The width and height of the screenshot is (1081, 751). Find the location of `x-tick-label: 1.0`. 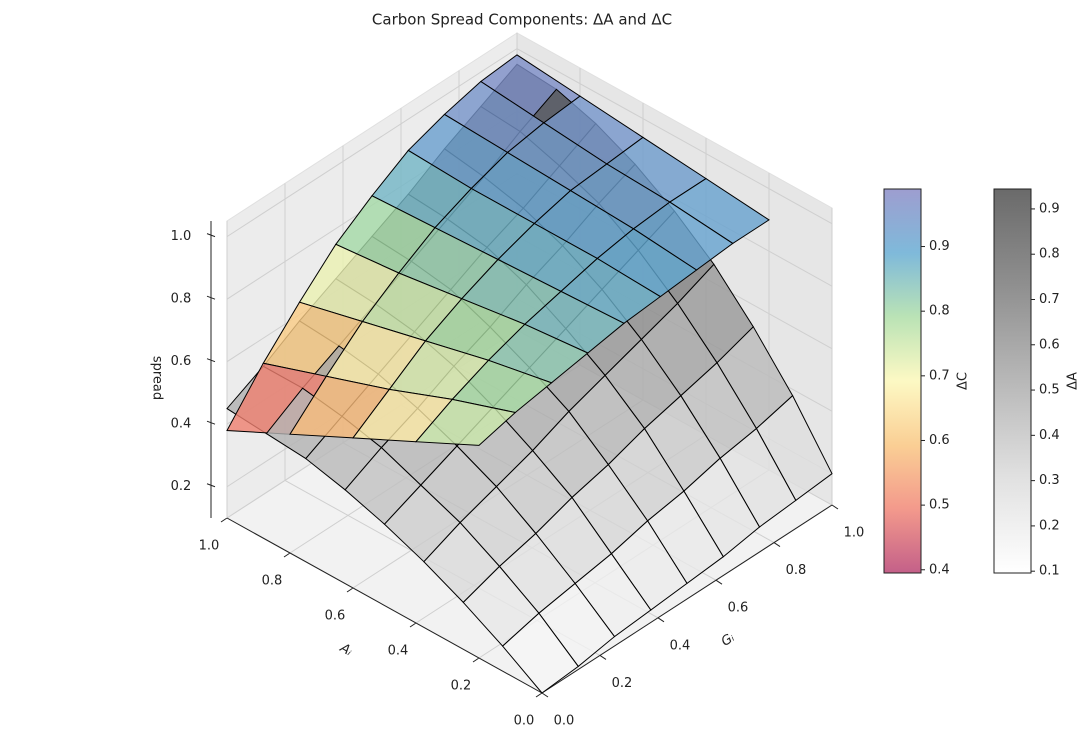

x-tick-label: 1.0 is located at coordinates (209, 546).